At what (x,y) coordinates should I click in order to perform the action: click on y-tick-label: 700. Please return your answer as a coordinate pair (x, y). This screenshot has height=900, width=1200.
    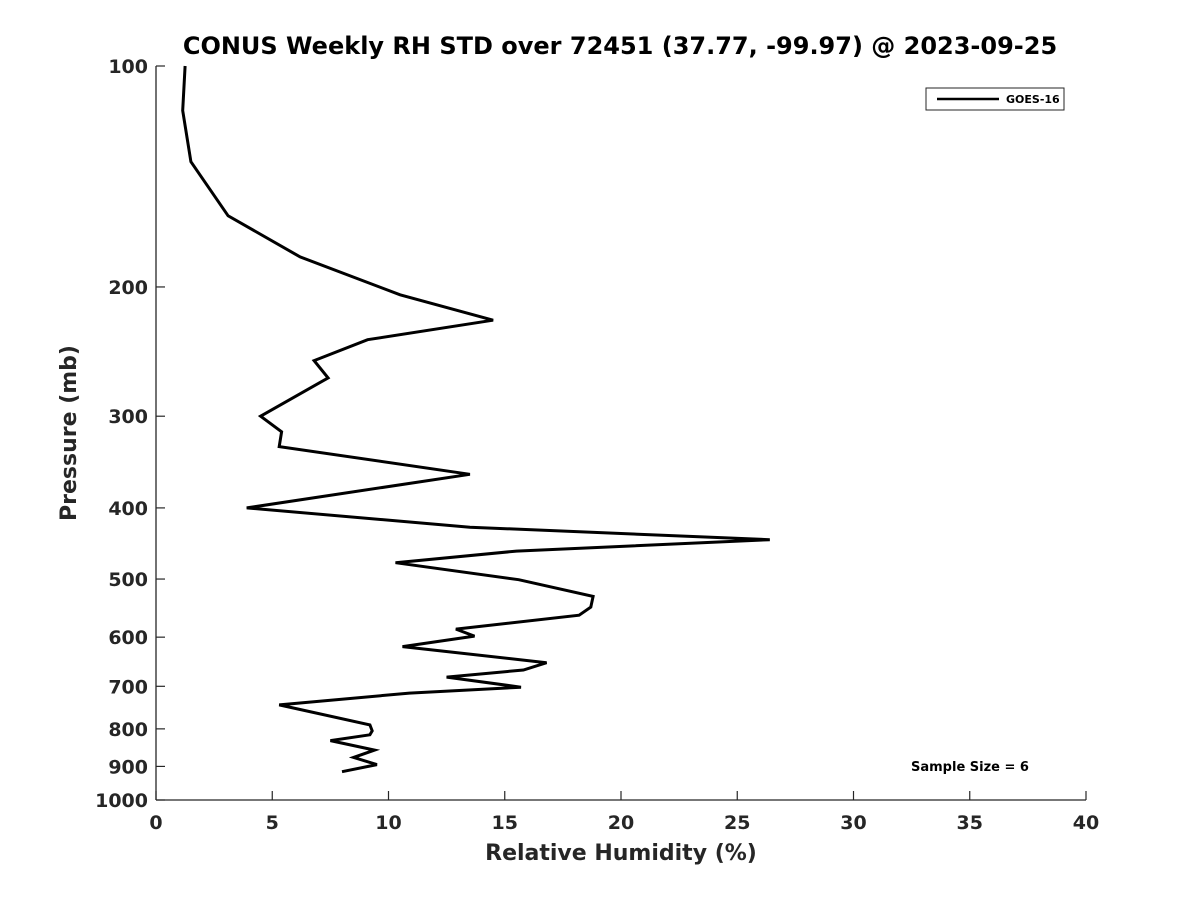
    Looking at the image, I should click on (128, 687).